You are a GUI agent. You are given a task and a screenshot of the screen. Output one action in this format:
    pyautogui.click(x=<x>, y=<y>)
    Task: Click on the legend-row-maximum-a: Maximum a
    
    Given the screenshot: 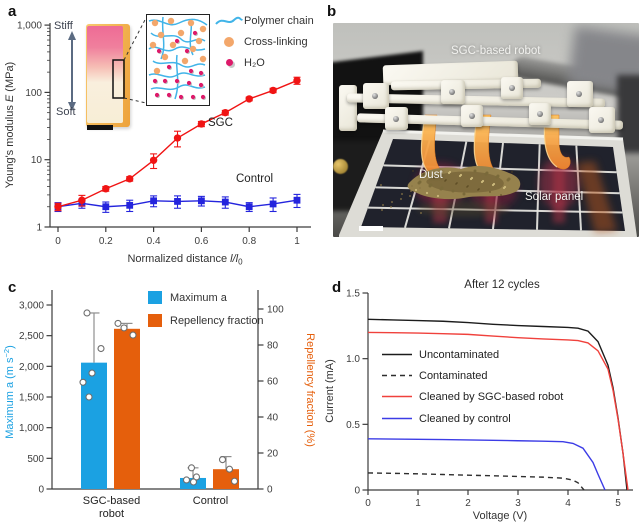 What is the action you would take?
    pyautogui.click(x=206, y=297)
    